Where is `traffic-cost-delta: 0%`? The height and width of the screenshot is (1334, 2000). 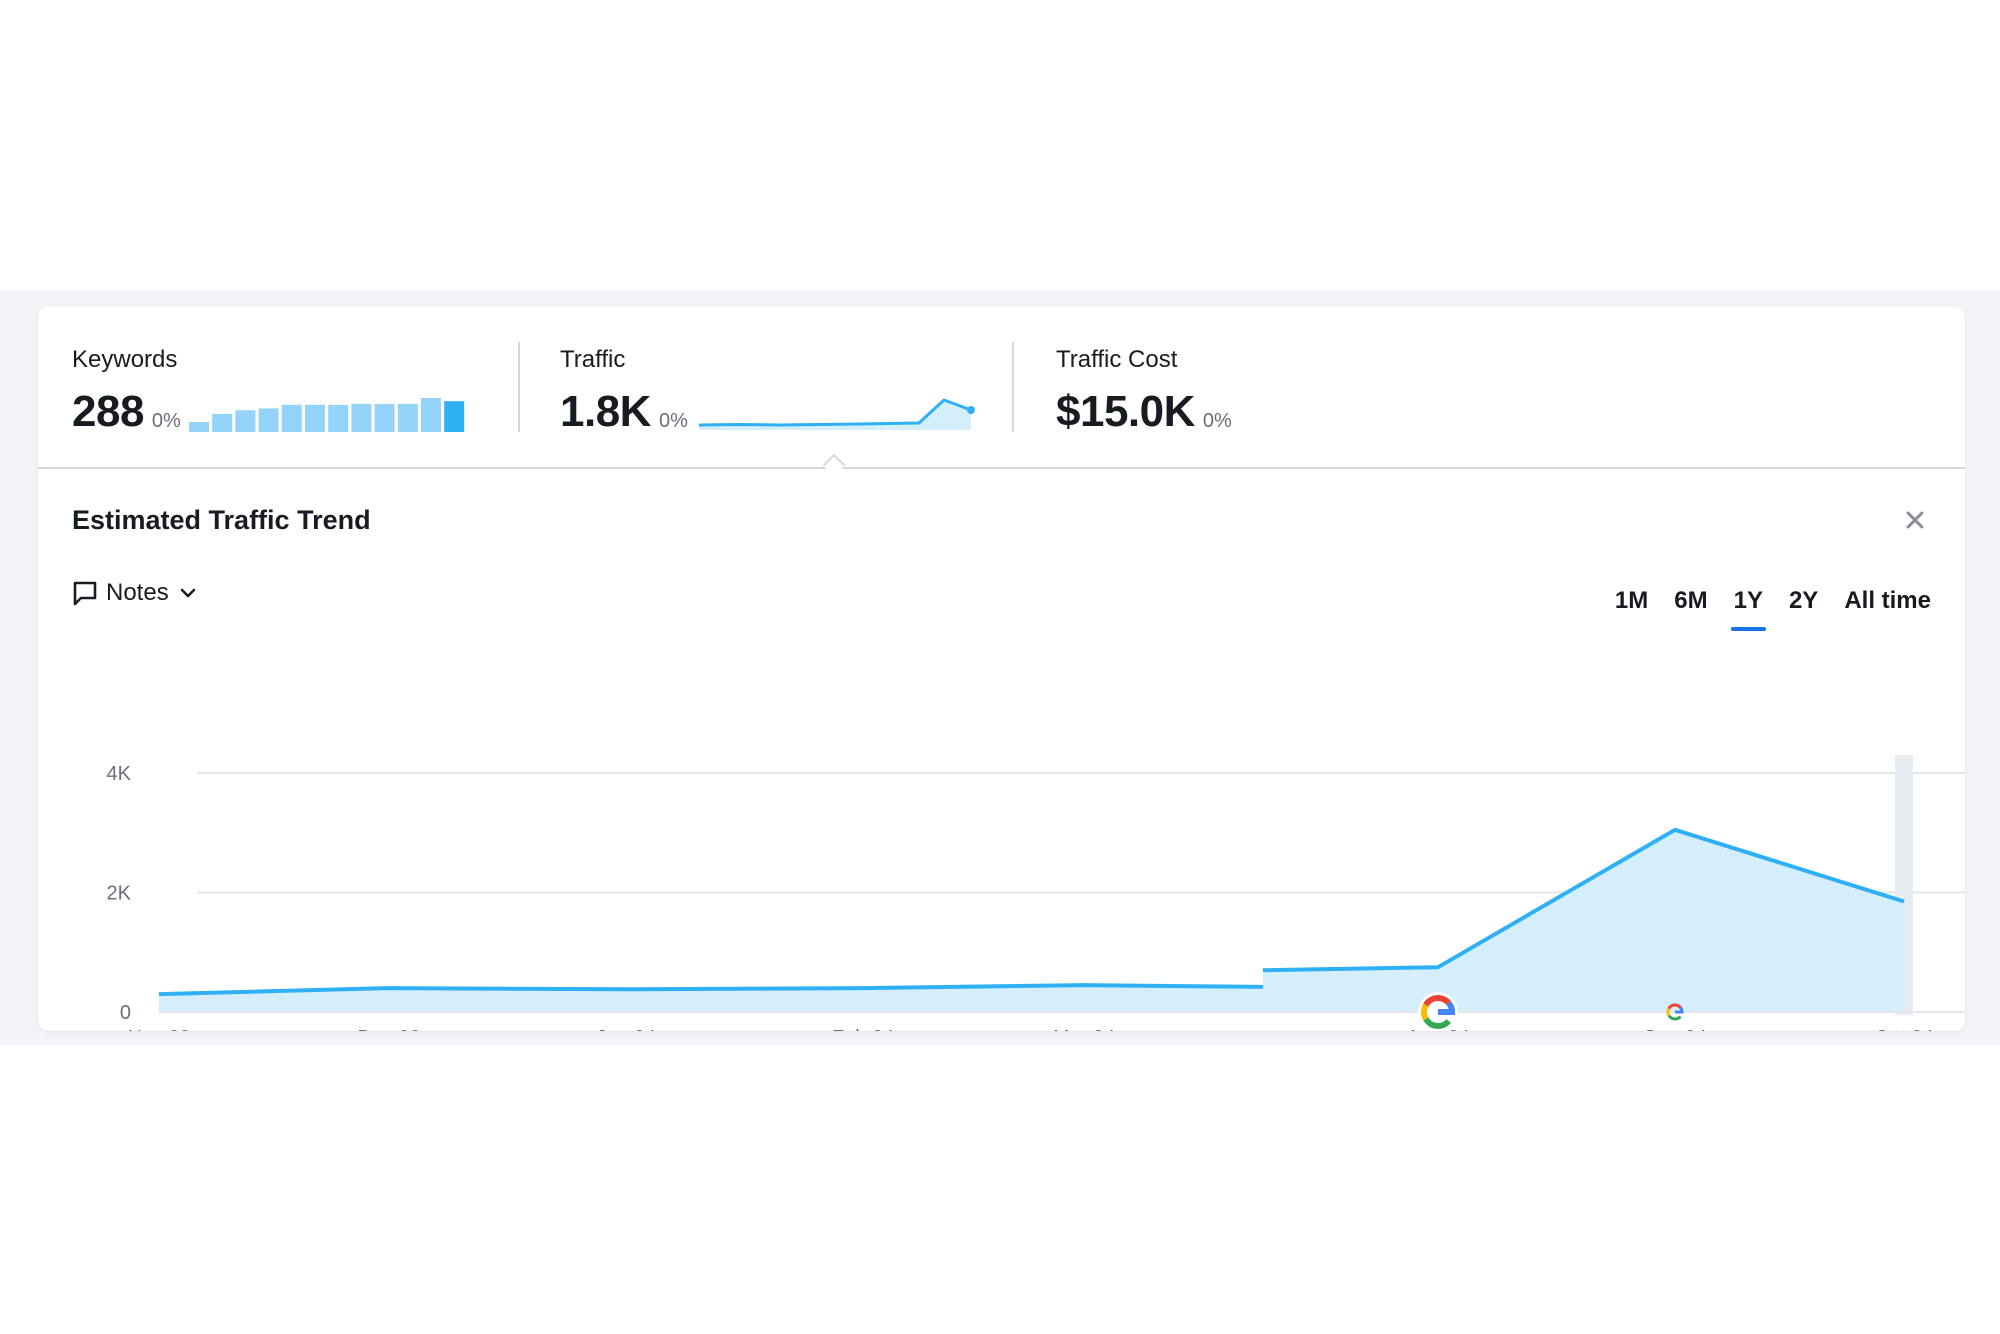
traffic-cost-delta: 0% is located at coordinates (1217, 421).